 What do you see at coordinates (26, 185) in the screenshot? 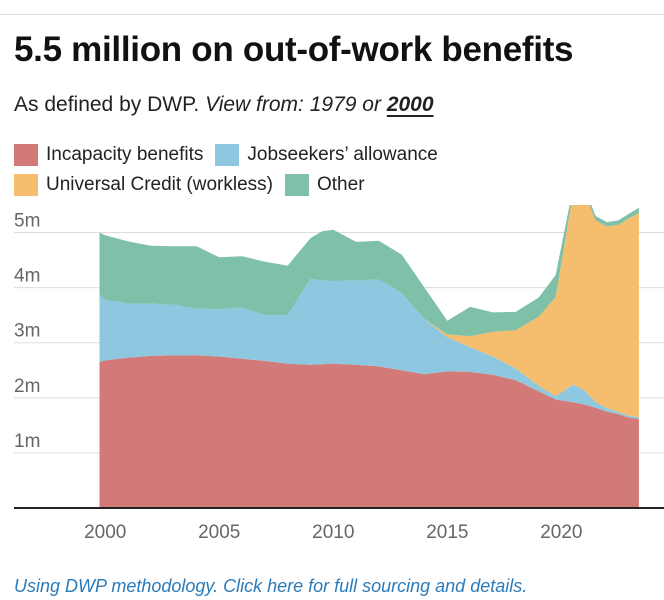
I see `legend-swatch-universal-credit` at bounding box center [26, 185].